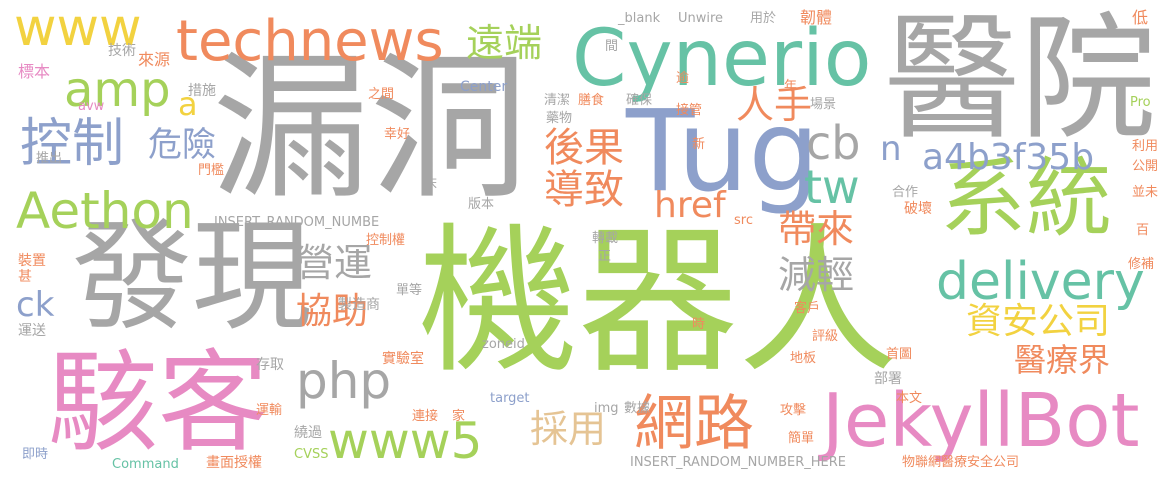 The width and height of the screenshot is (1175, 482). What do you see at coordinates (145, 464) in the screenshot?
I see `word-command: Command` at bounding box center [145, 464].